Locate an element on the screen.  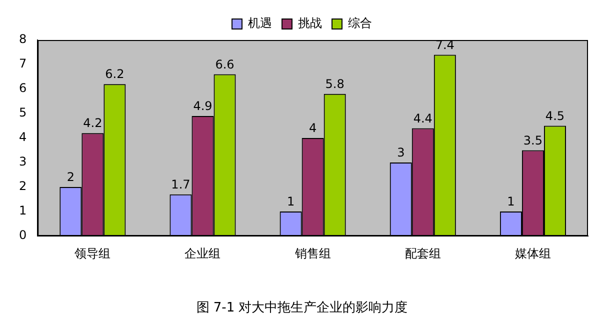
data-label: 6.2 is located at coordinates (114, 74).